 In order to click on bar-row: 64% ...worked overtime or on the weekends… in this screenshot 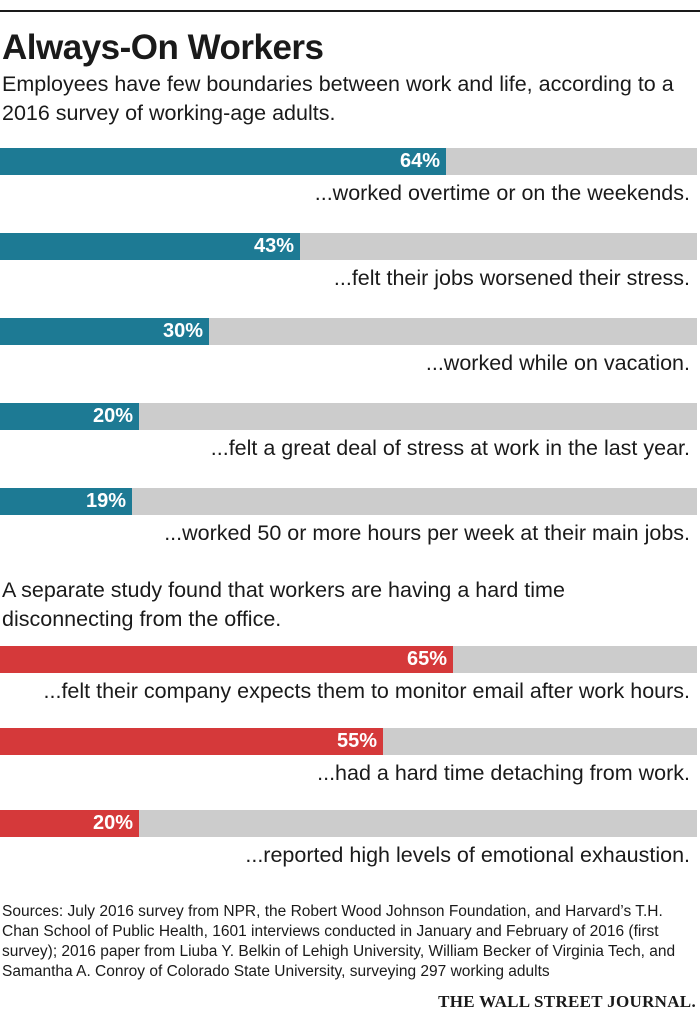, I will do `click(350, 178)`.